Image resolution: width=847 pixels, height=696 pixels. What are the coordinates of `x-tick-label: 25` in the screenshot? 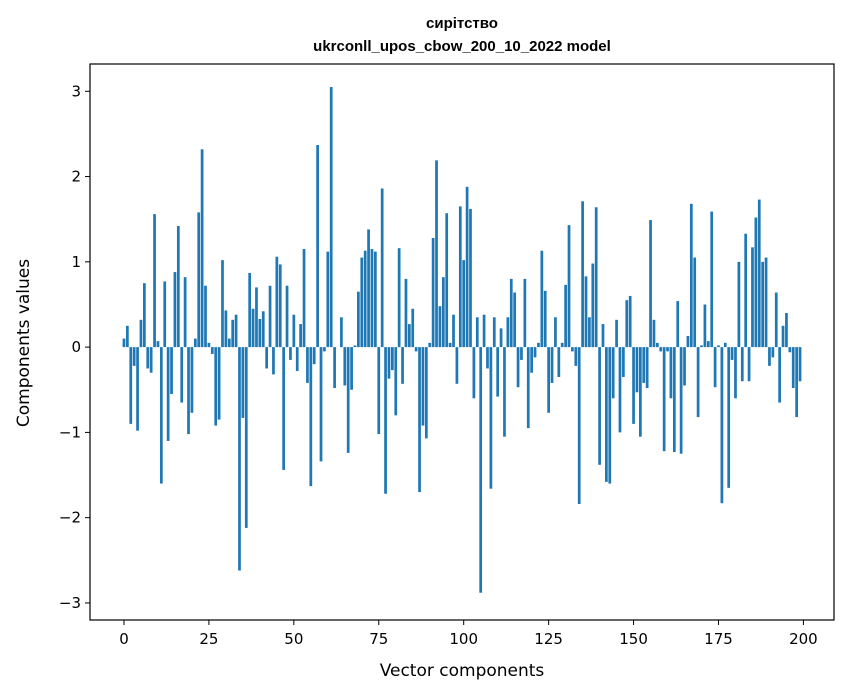 It's located at (208, 639).